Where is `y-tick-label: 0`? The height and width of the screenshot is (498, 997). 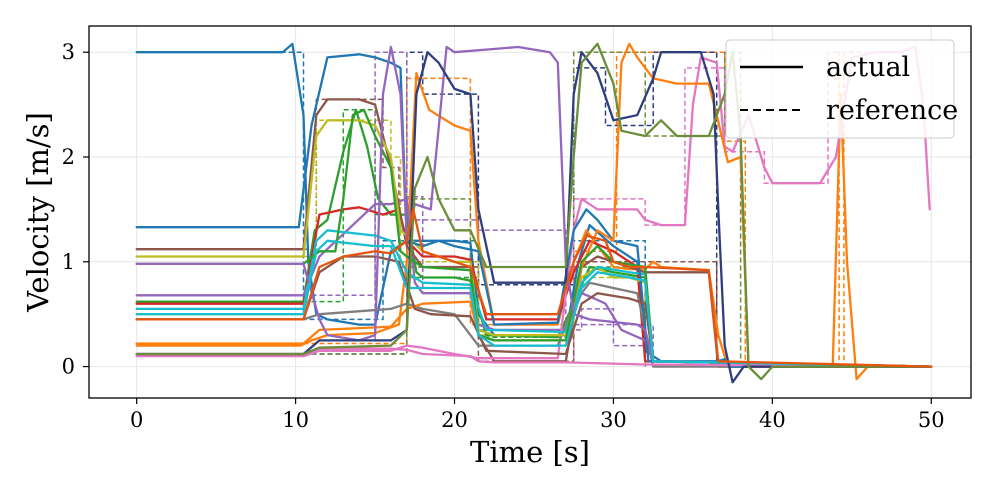
y-tick-label: 0 is located at coordinates (68, 367).